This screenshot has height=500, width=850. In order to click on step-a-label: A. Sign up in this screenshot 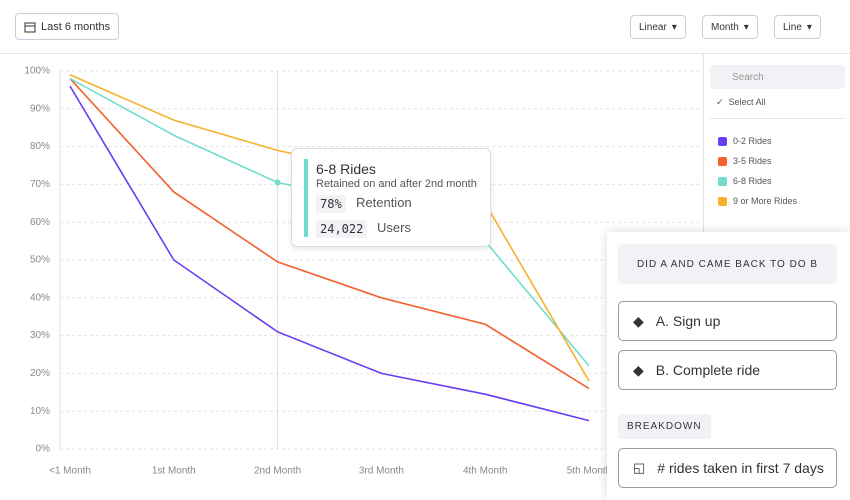, I will do `click(688, 321)`.